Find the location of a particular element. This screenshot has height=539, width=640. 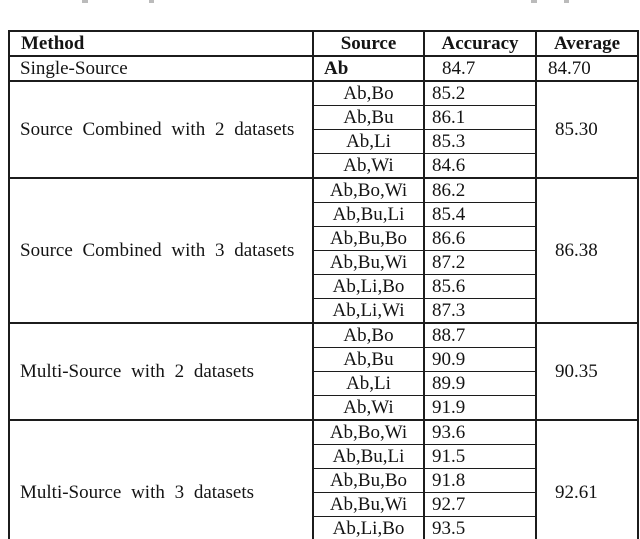

accuracy-cell: 91.8 is located at coordinates (480, 480).